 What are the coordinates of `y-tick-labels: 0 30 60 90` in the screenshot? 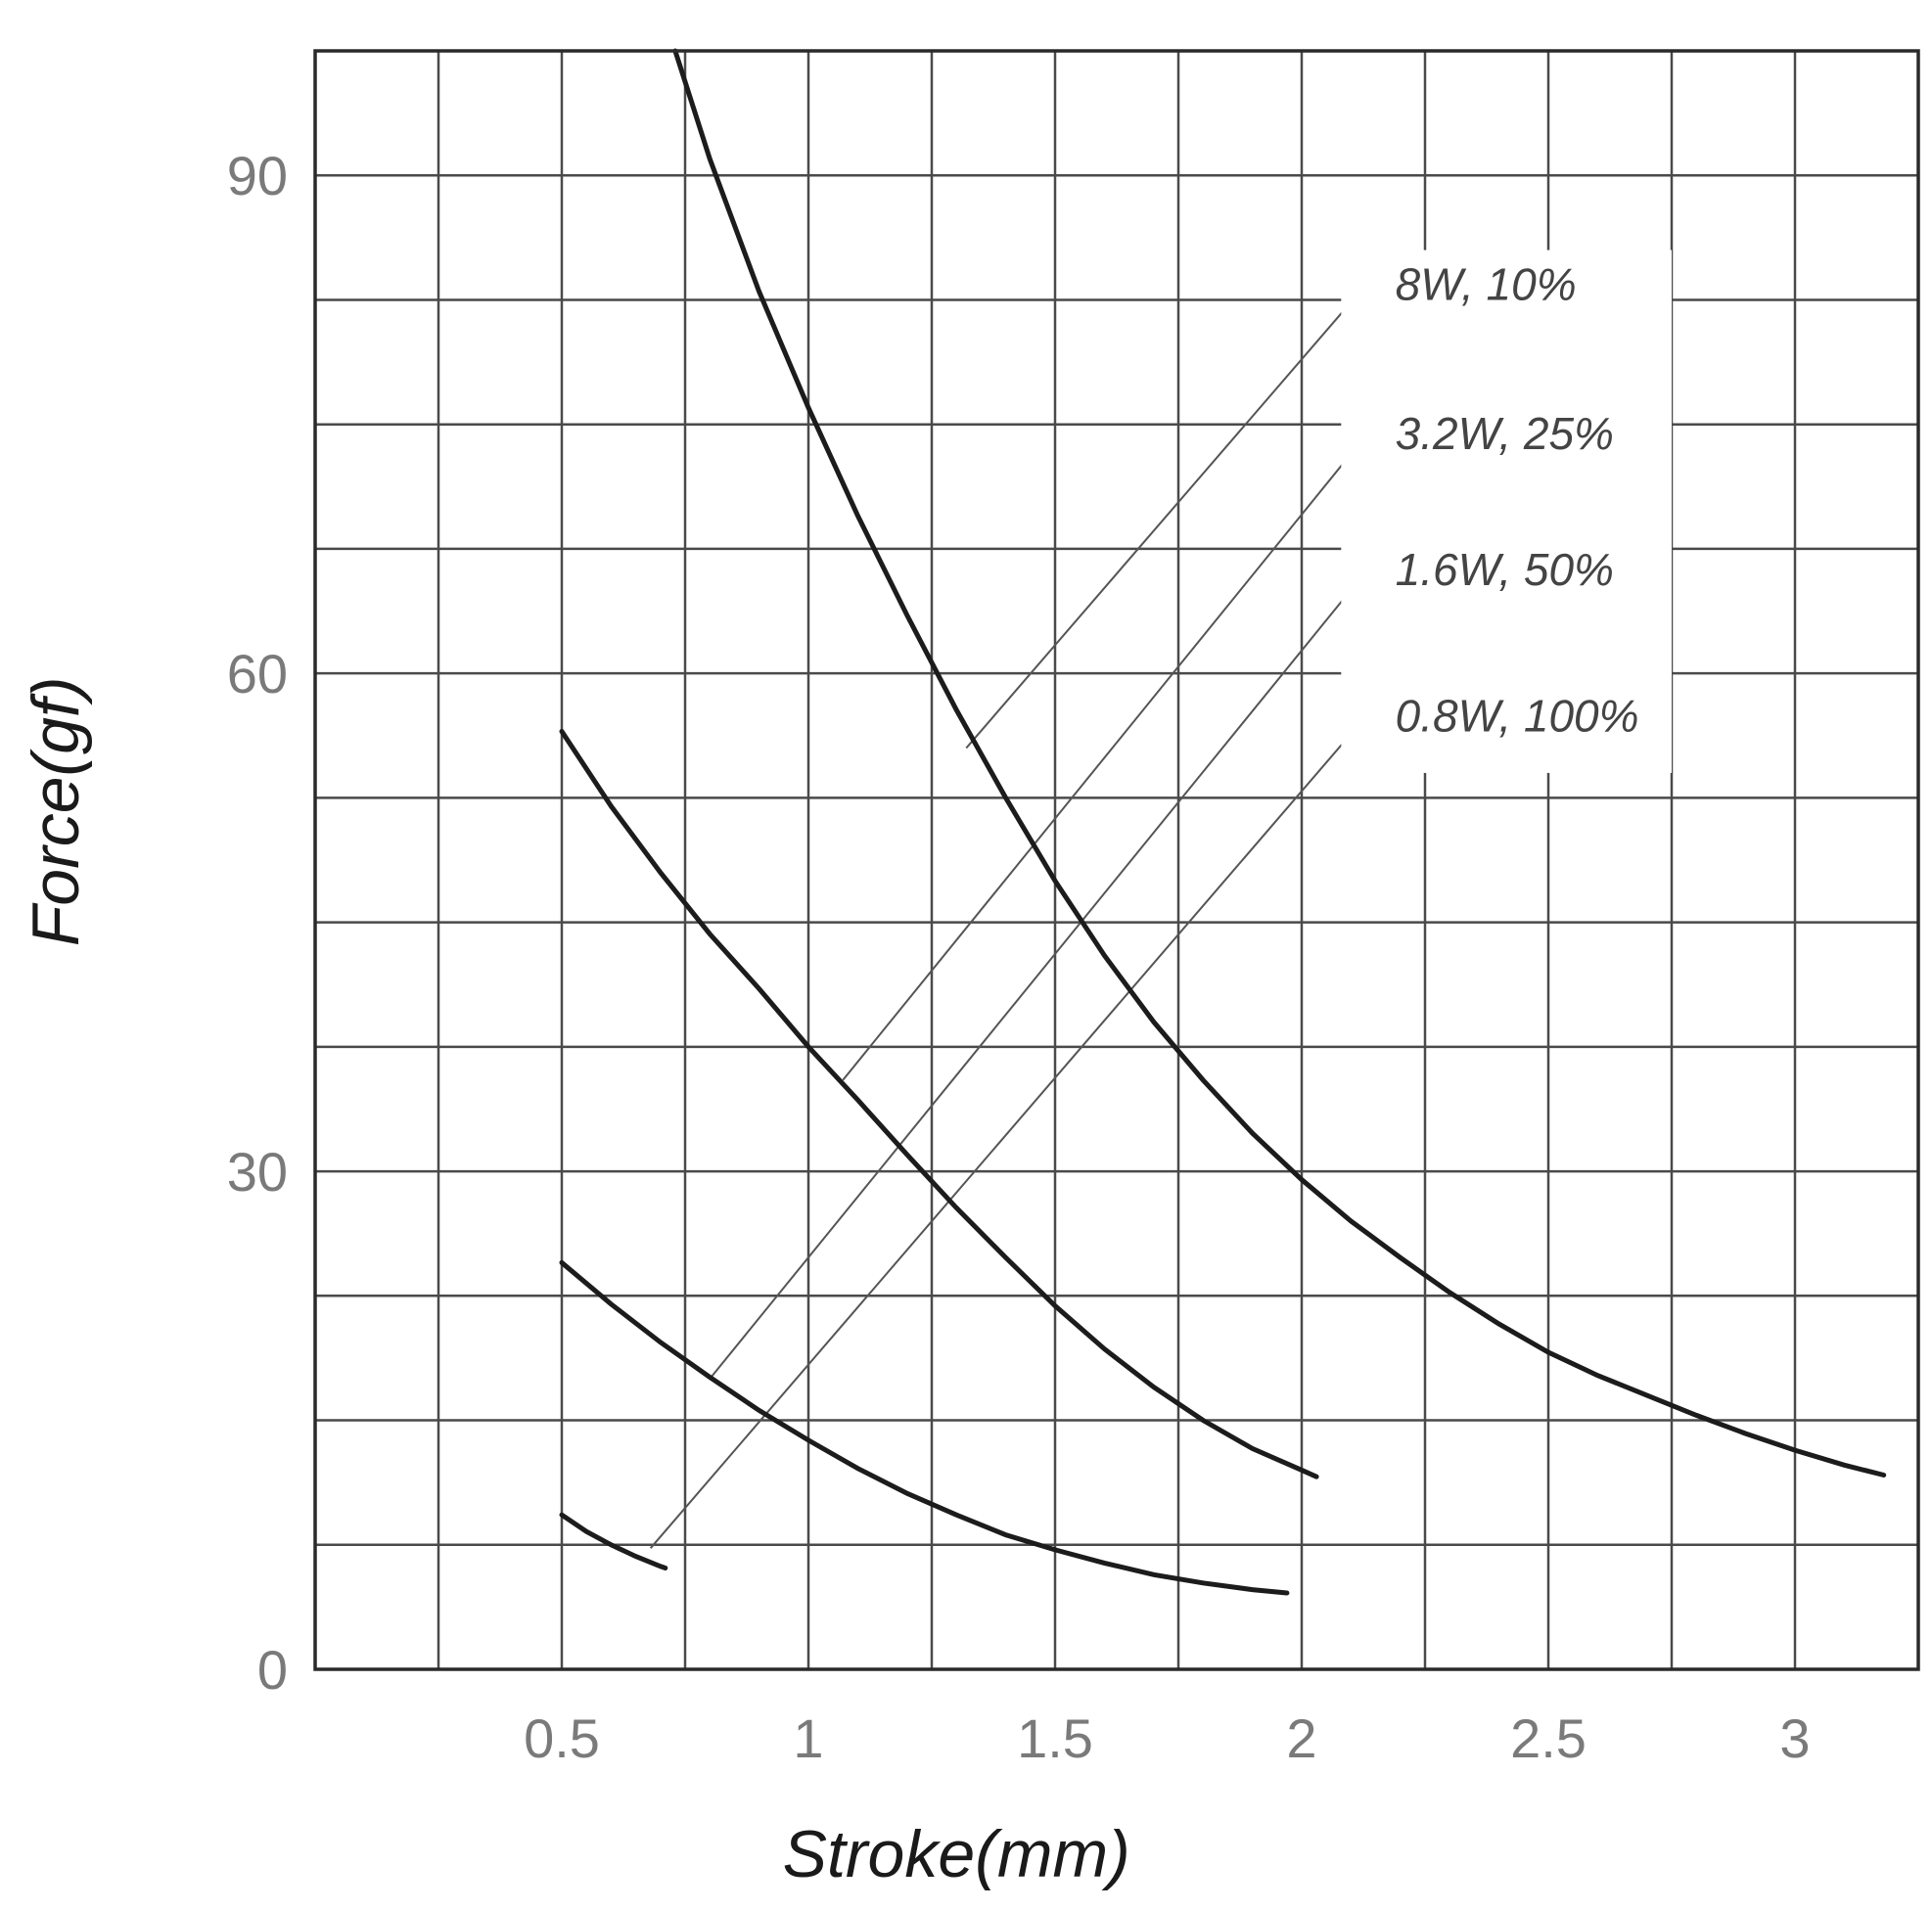 It's located at (257, 923).